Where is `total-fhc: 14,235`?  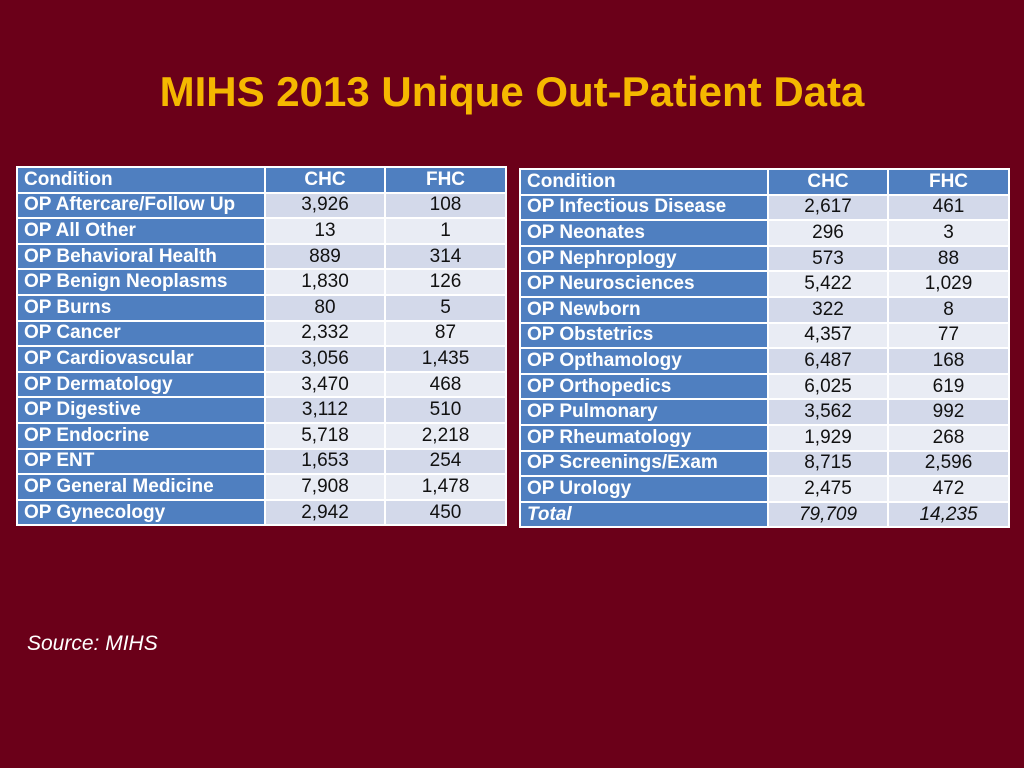 total-fhc: 14,235 is located at coordinates (948, 514).